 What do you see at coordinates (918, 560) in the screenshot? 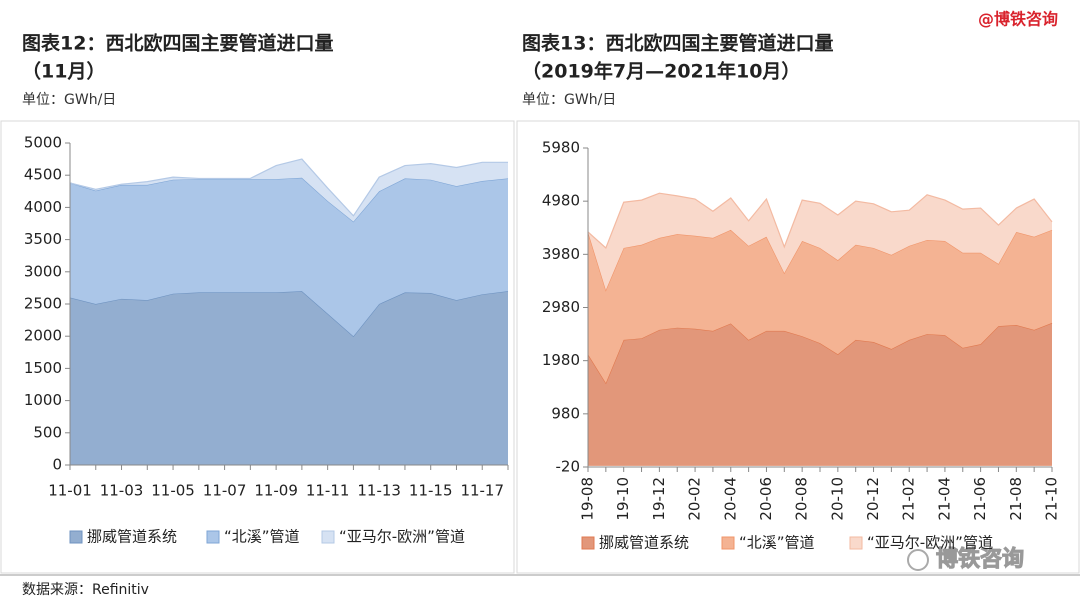
I see `logo-icon` at bounding box center [918, 560].